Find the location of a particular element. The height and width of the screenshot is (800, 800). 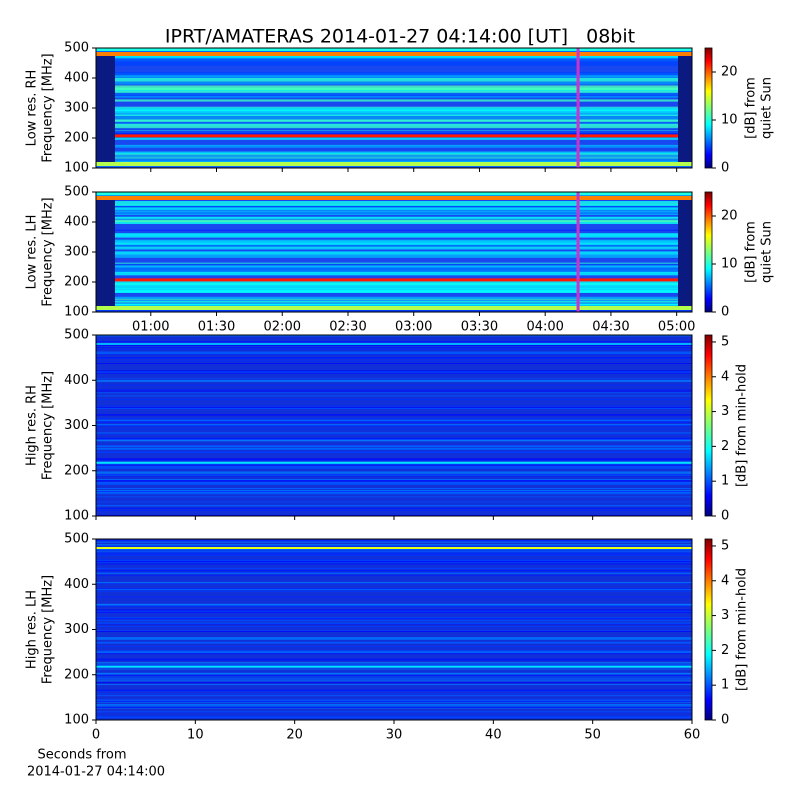

x-tick-label: 02:30 is located at coordinates (347, 327).